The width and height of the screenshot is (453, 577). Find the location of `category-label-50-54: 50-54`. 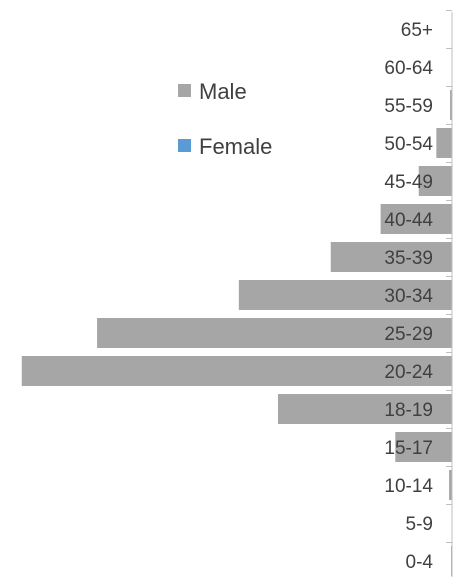

category-label-50-54: 50-54 is located at coordinates (408, 144).